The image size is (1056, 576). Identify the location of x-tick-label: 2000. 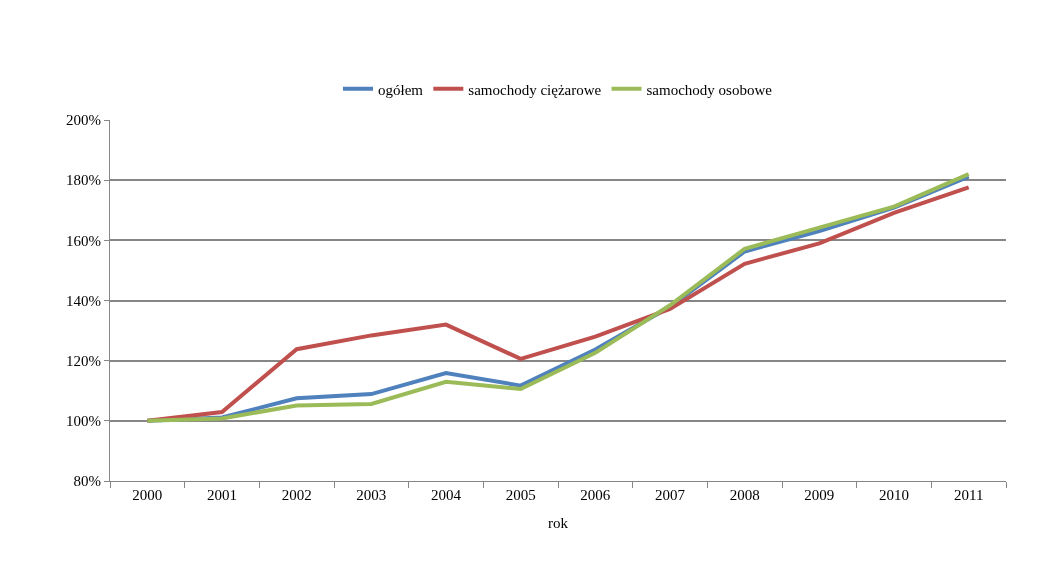
(147, 495).